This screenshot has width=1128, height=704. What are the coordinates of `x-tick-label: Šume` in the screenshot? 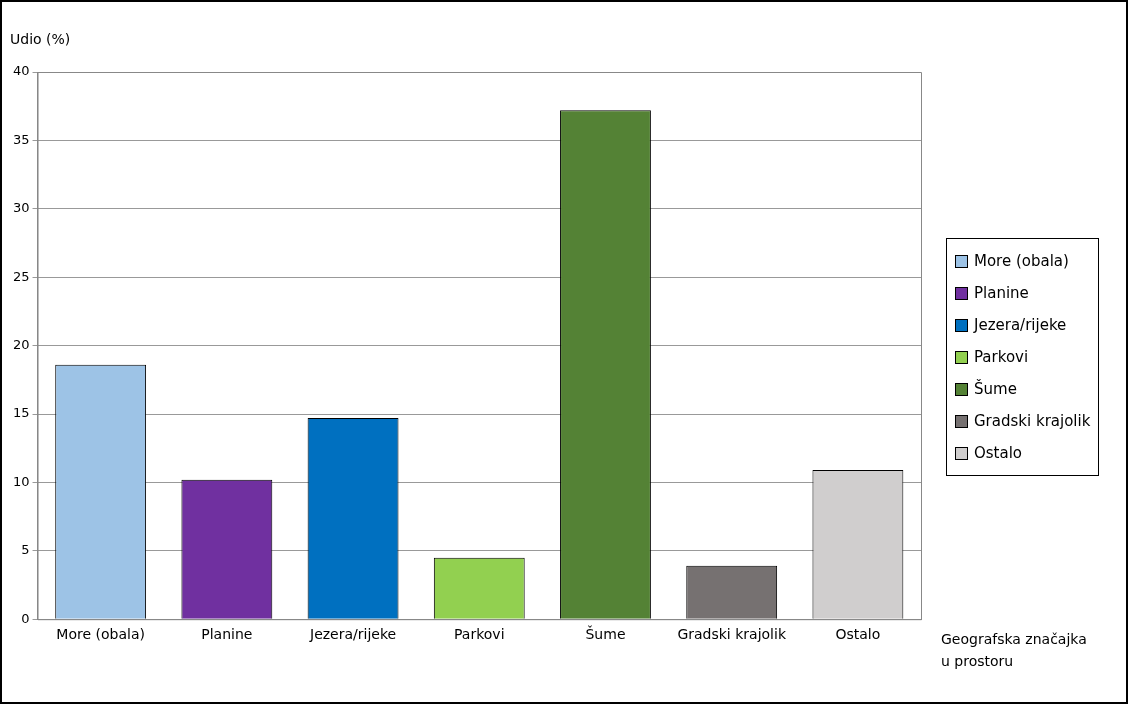 It's located at (605, 634).